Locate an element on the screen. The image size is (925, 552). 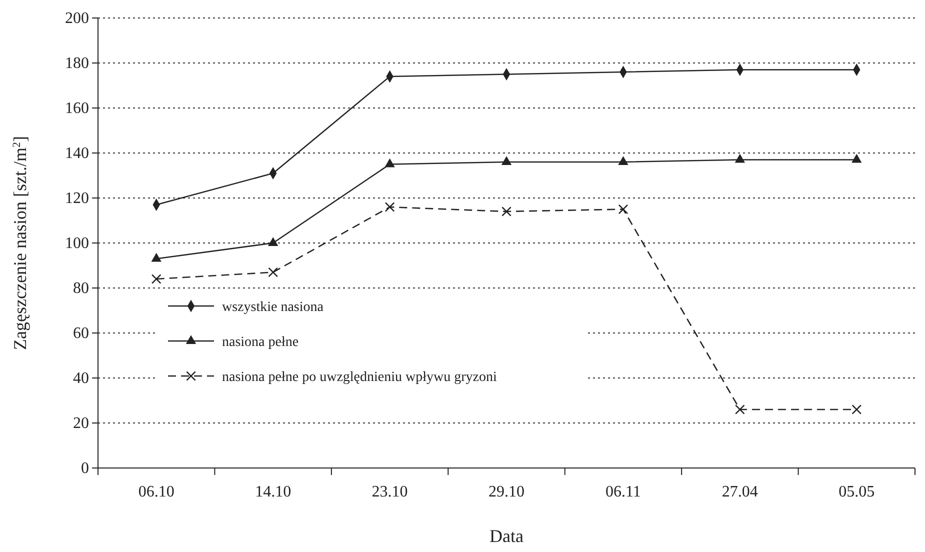
y-tick-label: 100 is located at coordinates (77, 243).